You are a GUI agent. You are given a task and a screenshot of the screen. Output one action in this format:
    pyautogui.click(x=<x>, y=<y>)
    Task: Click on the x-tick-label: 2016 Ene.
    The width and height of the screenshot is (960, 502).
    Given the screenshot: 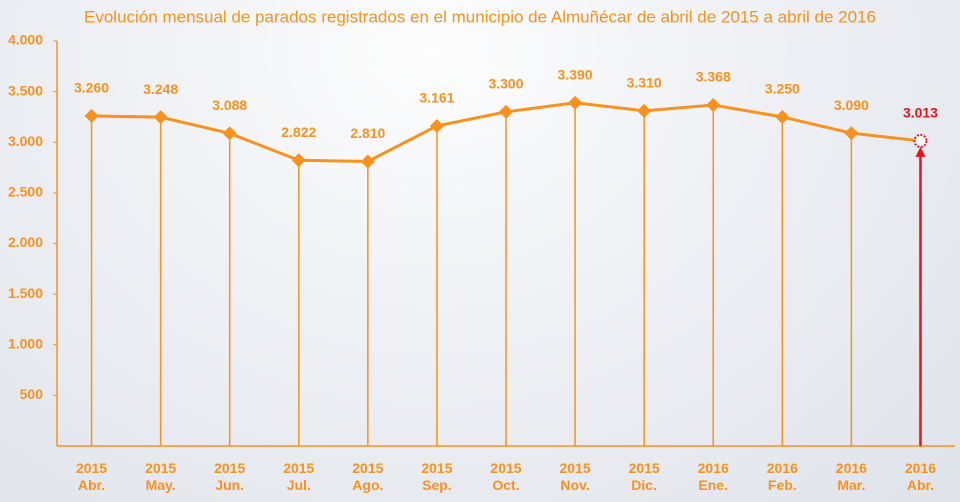 What is the action you would take?
    pyautogui.click(x=713, y=476)
    